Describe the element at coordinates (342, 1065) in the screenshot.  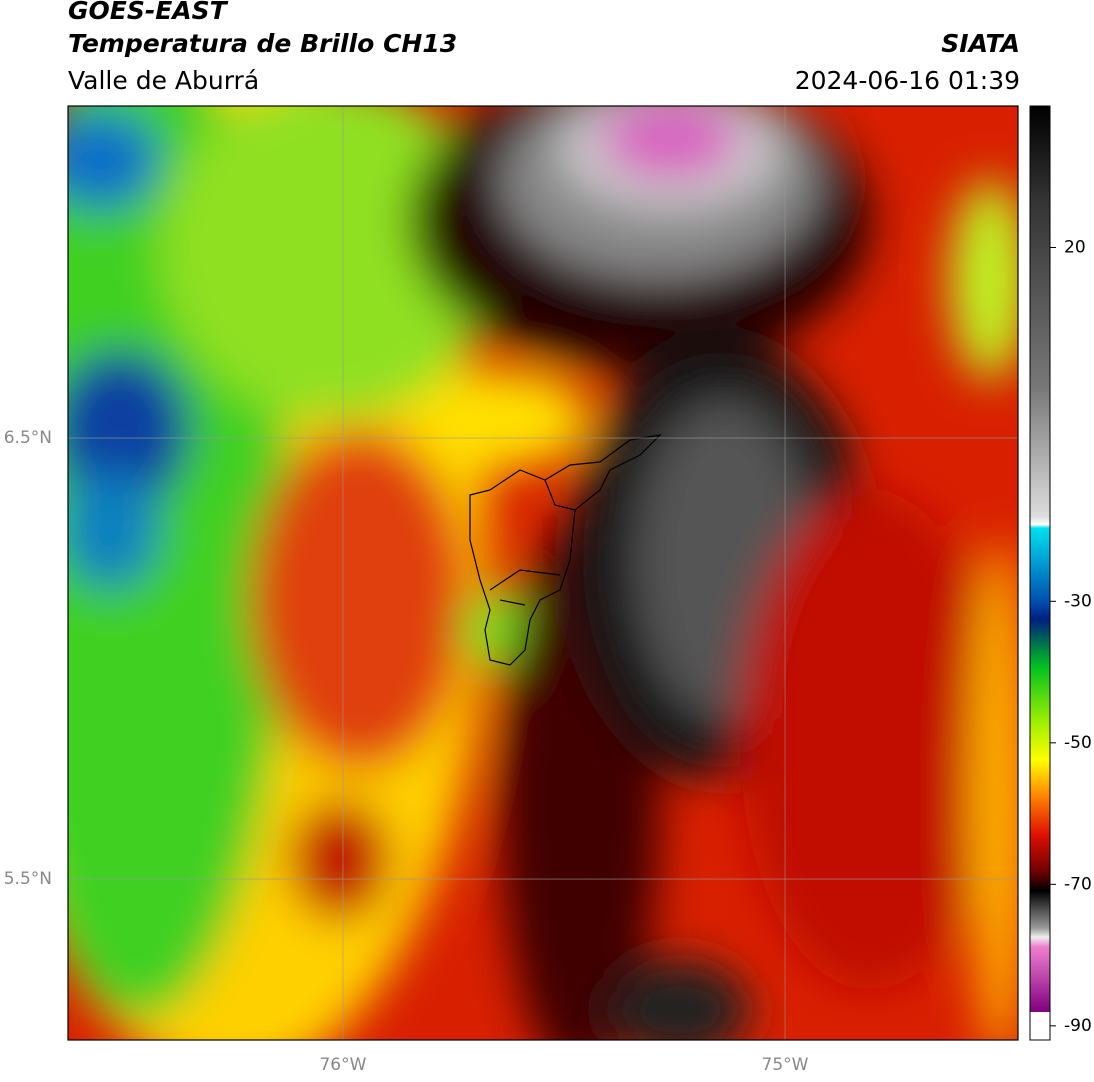
I see `lon-label: 76°W` at that location.